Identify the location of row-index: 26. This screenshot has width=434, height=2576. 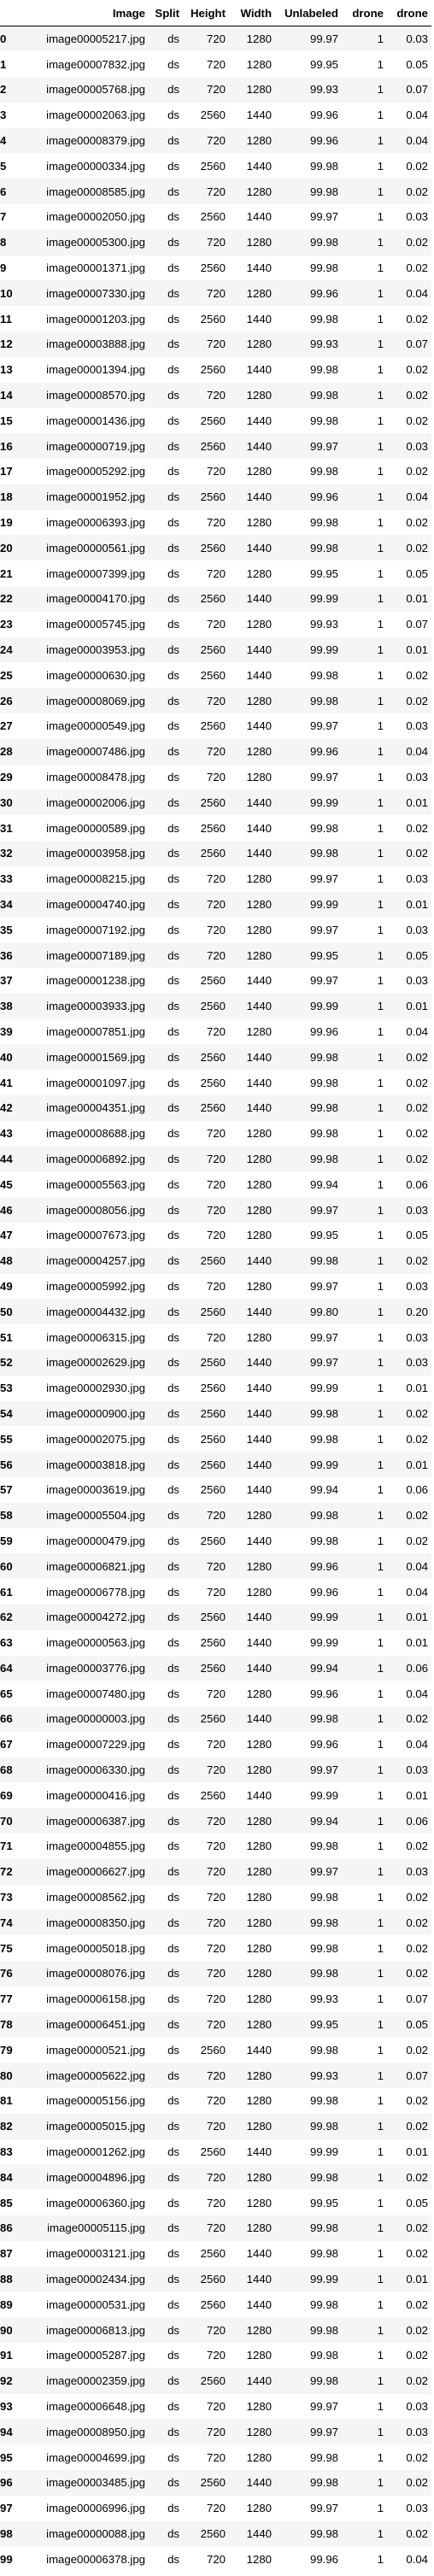
(7, 700).